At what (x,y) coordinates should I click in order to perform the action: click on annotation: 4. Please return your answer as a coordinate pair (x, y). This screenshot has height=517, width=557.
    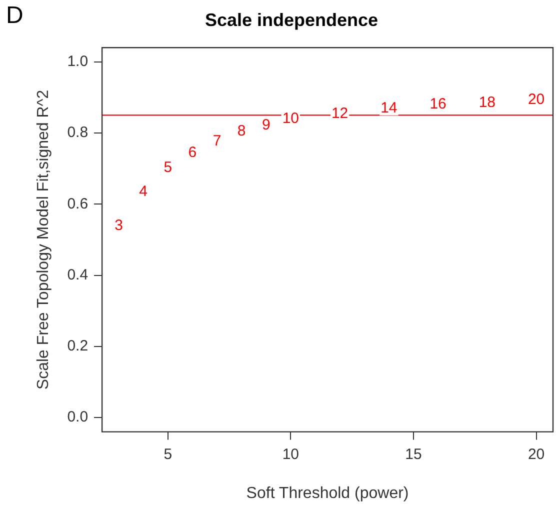
    Looking at the image, I should click on (143, 191).